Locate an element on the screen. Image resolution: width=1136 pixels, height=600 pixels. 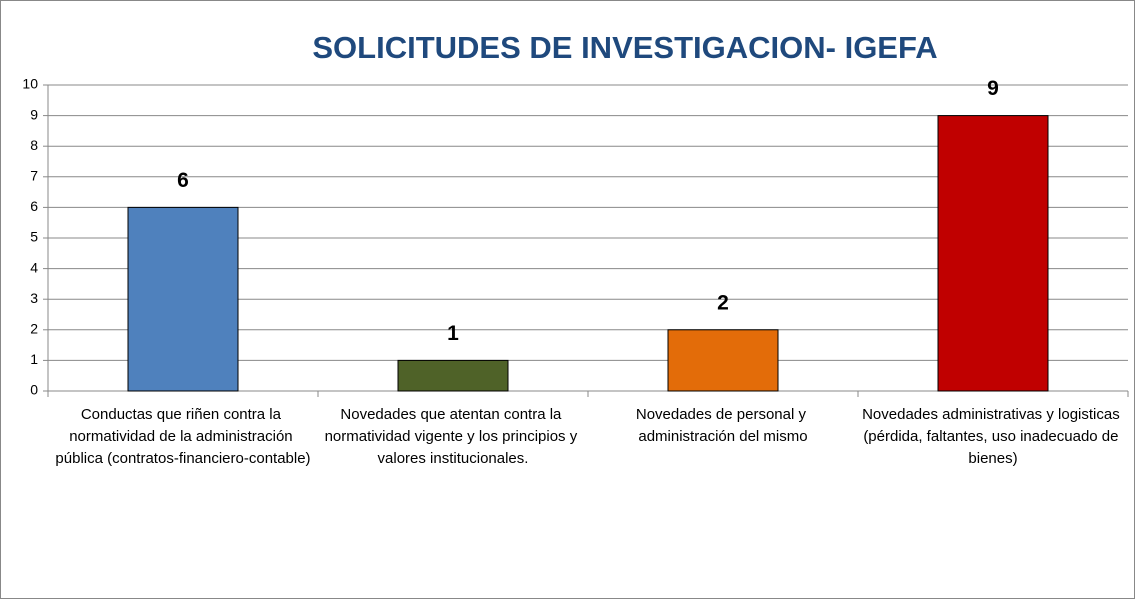
y-tick-label: 6 is located at coordinates (34, 206).